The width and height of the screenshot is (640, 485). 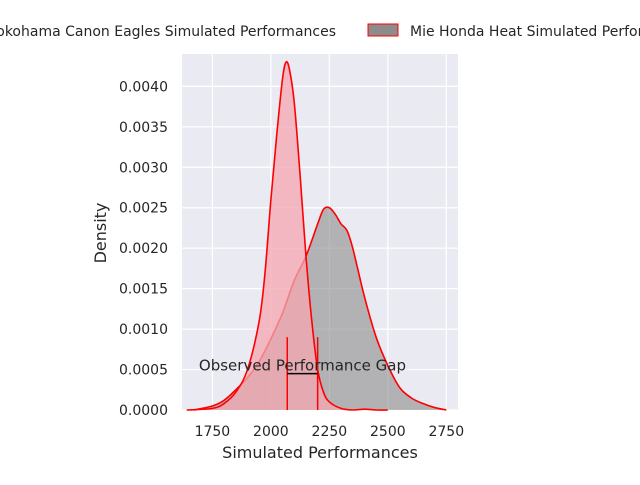 What do you see at coordinates (143, 330) in the screenshot?
I see `y-tick-label: 0.0010` at bounding box center [143, 330].